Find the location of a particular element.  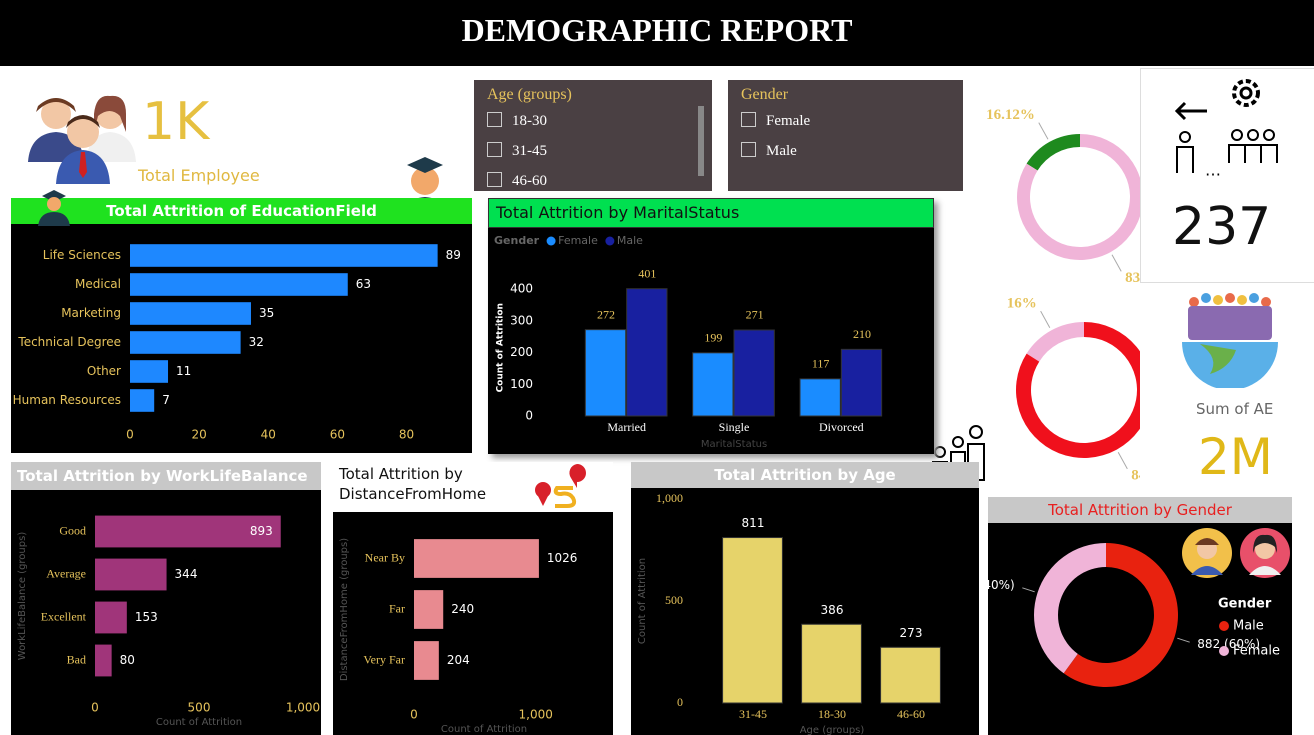

value-label: 7 is located at coordinates (166, 400).